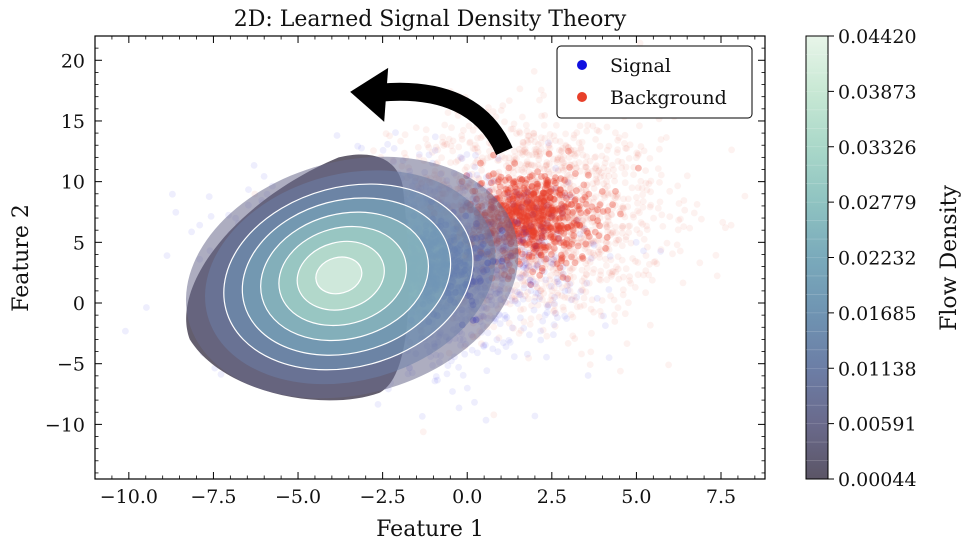 This screenshot has width=968, height=549. I want to click on legend: Signal Background, so click(654, 82).